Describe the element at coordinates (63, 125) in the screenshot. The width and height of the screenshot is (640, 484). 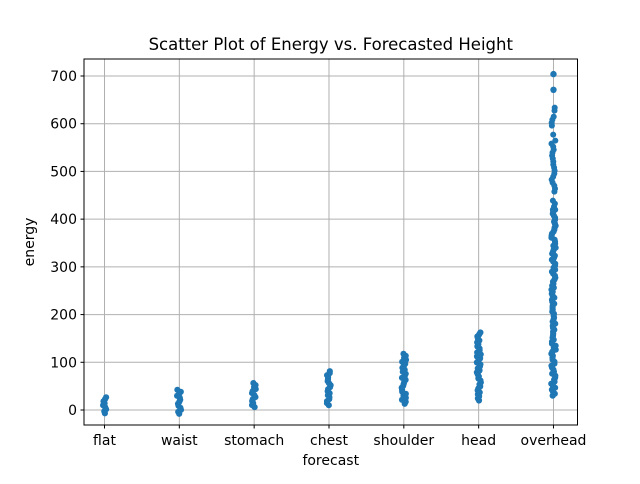
I see `y-tick-label: 600` at that location.